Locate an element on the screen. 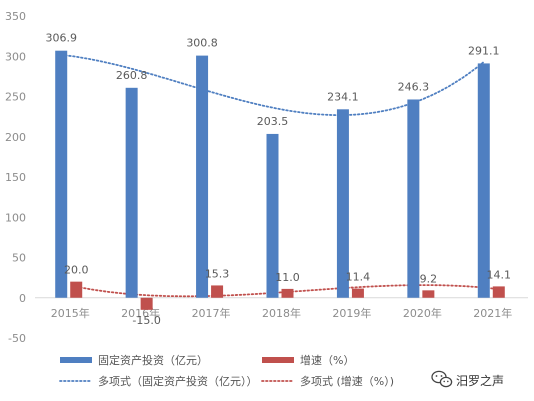 The image size is (534, 401). x-axis: 2015年 2016年 2017年 2018年 2019年 2020年 2021年 is located at coordinates (281, 308).